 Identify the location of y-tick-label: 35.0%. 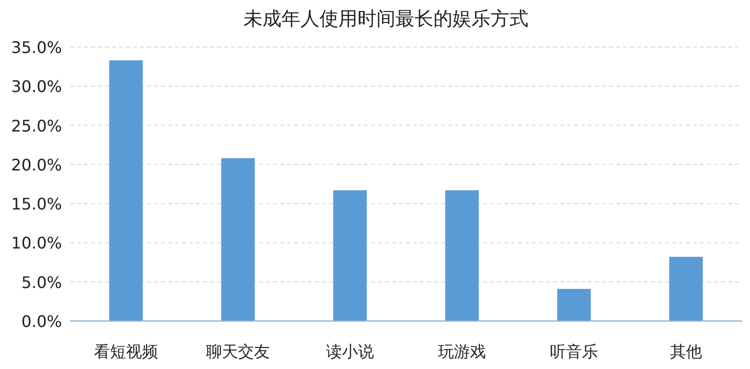
(36, 47).